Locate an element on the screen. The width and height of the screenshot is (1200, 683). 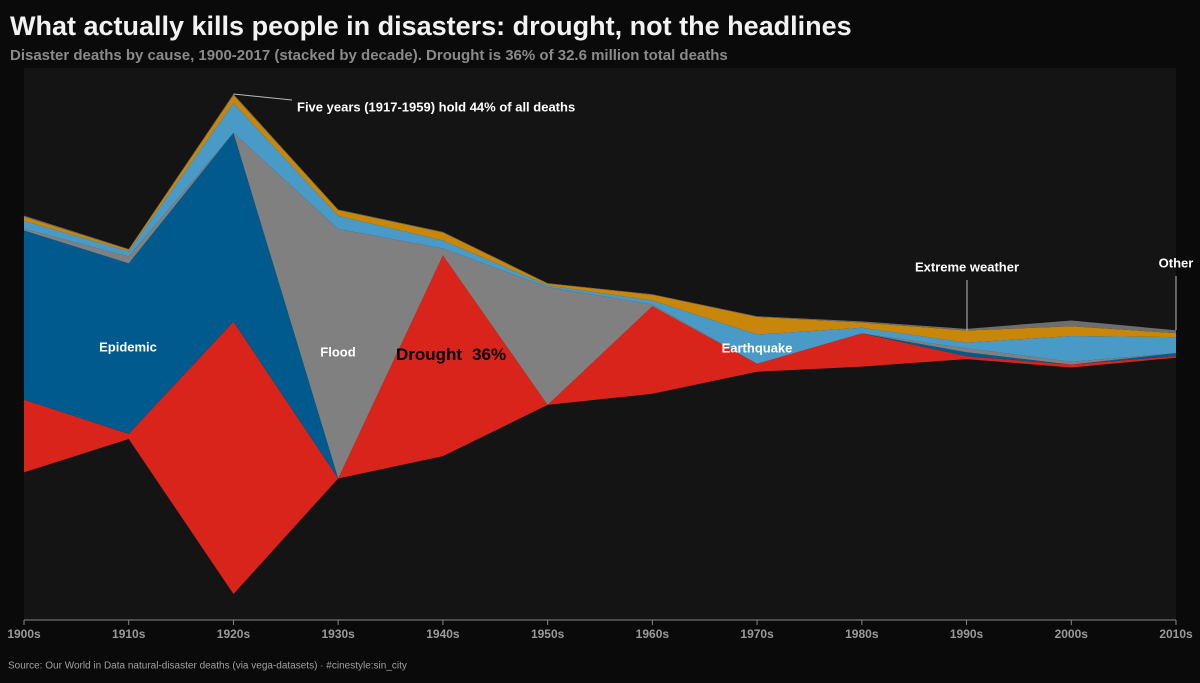
series-label: Flood is located at coordinates (337, 351).